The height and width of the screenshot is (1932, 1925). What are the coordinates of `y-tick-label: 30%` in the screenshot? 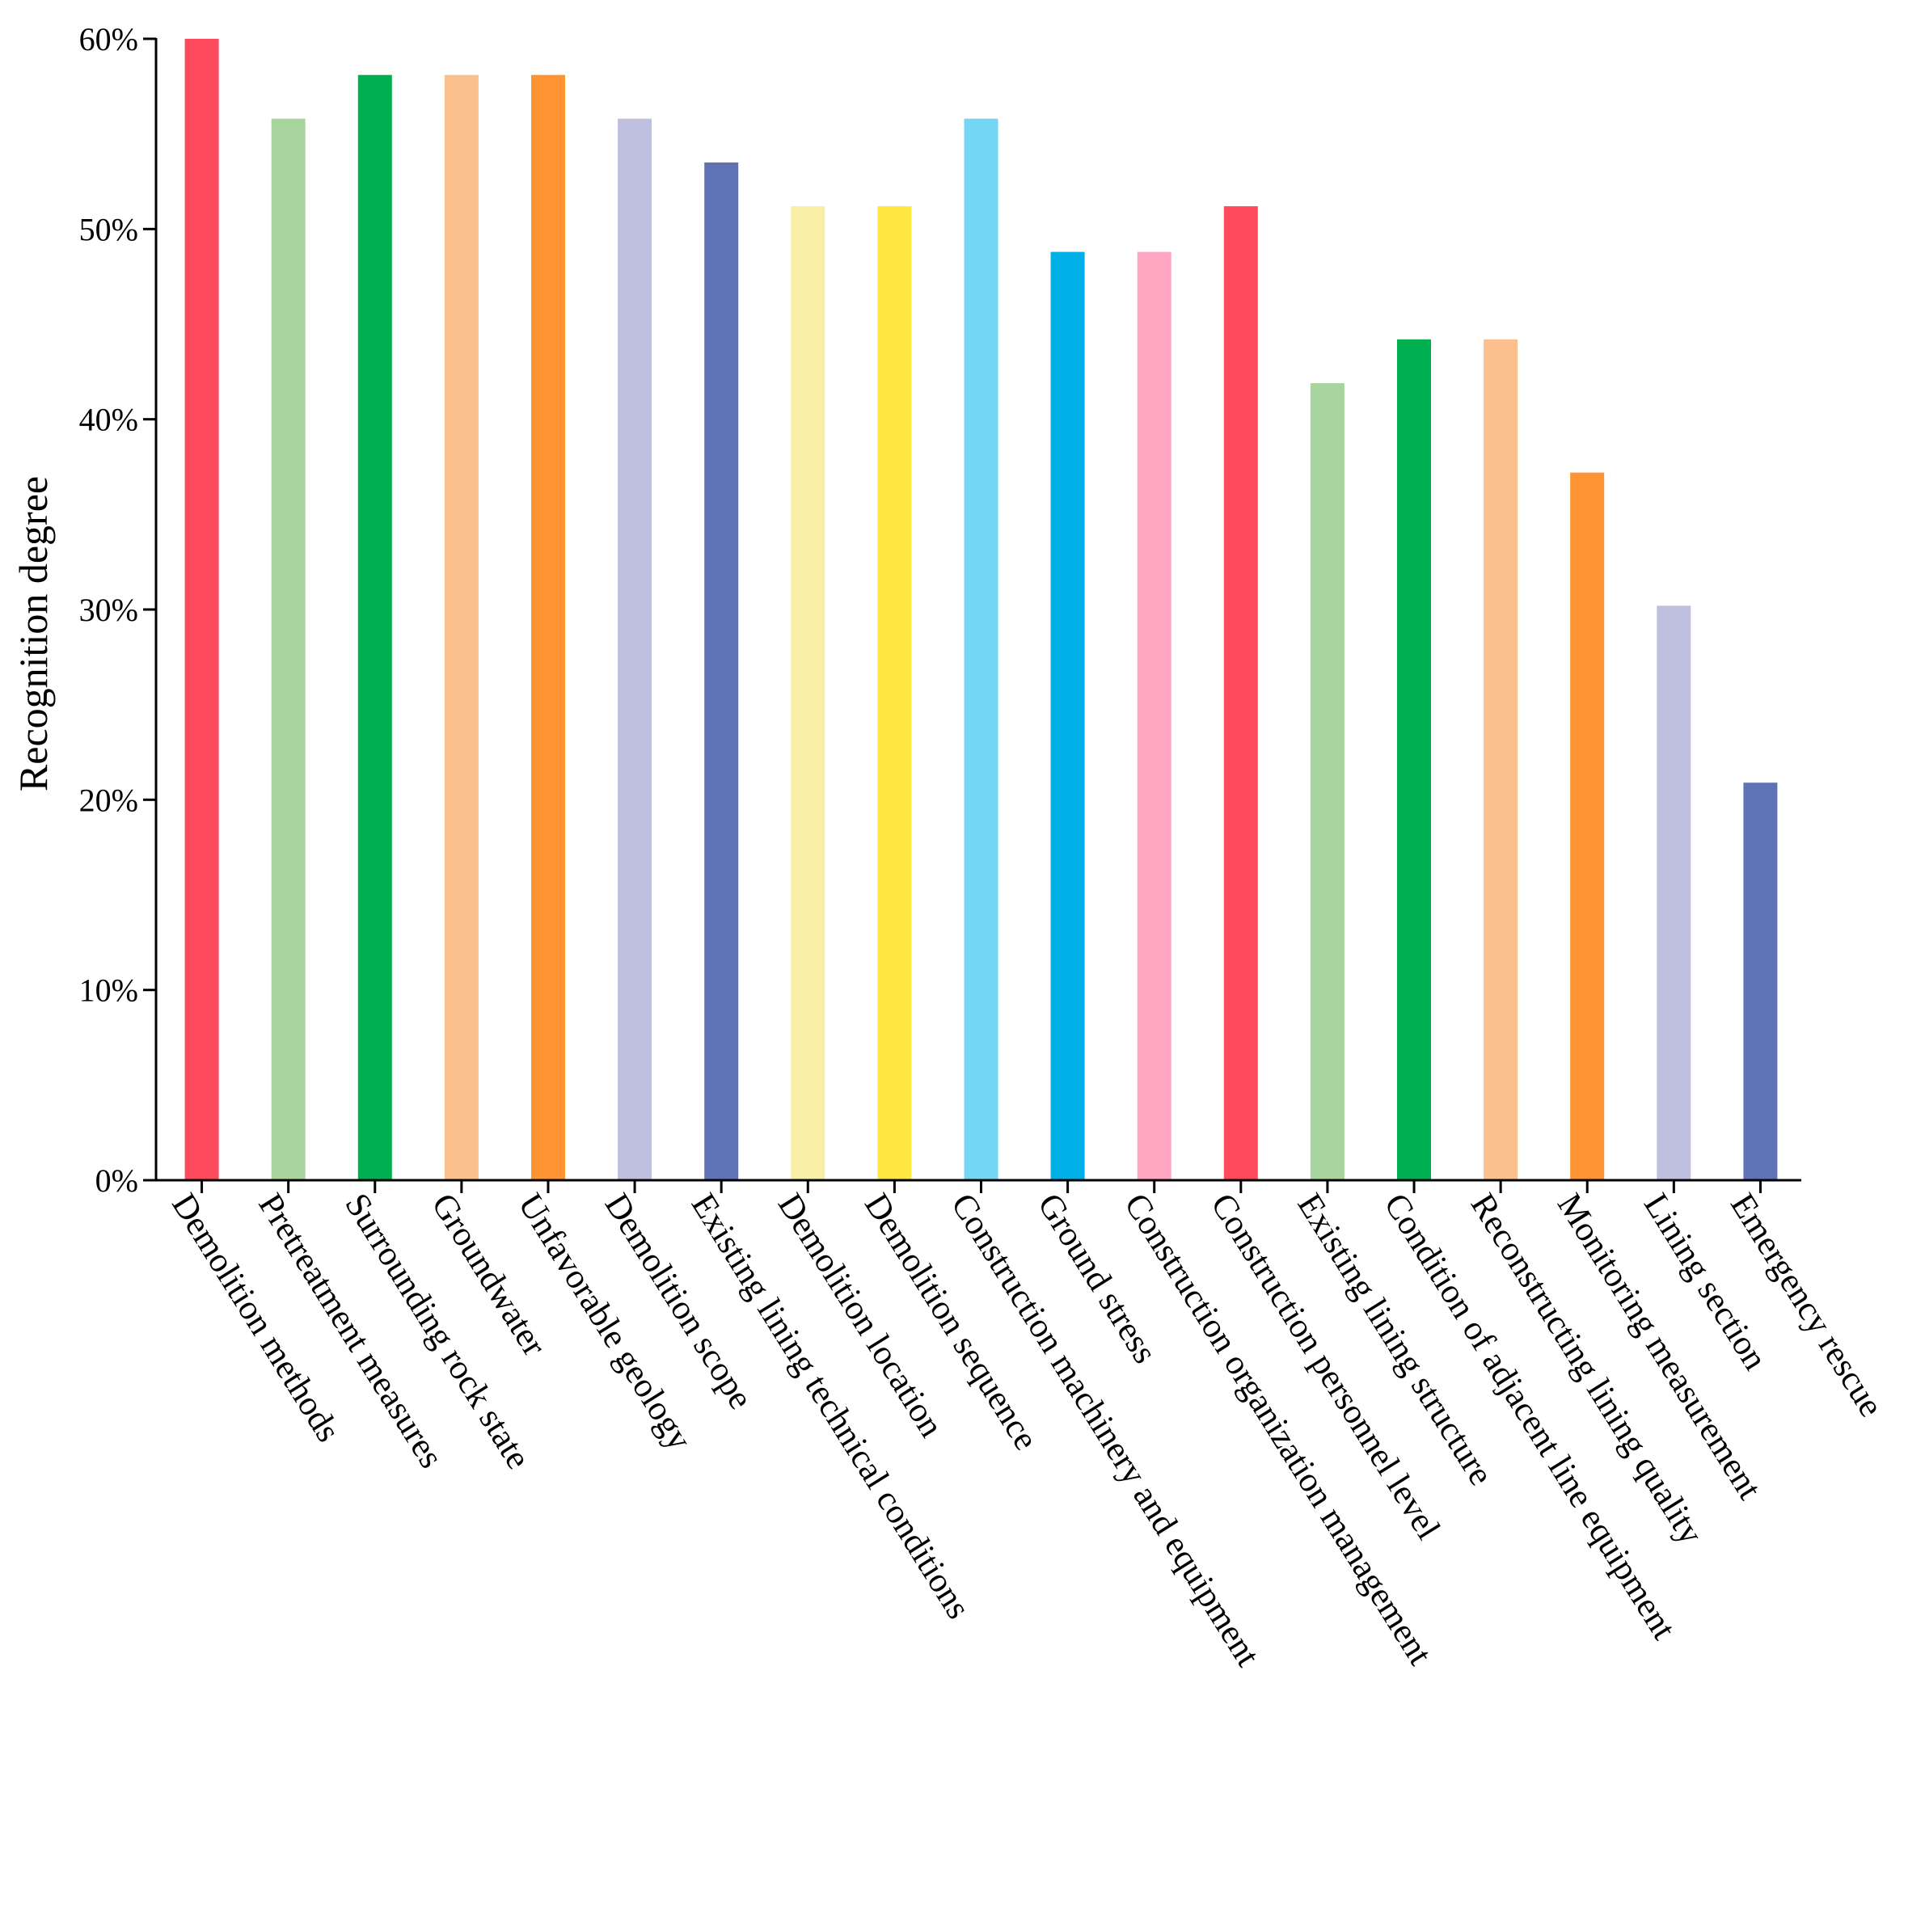 It's located at (109, 610).